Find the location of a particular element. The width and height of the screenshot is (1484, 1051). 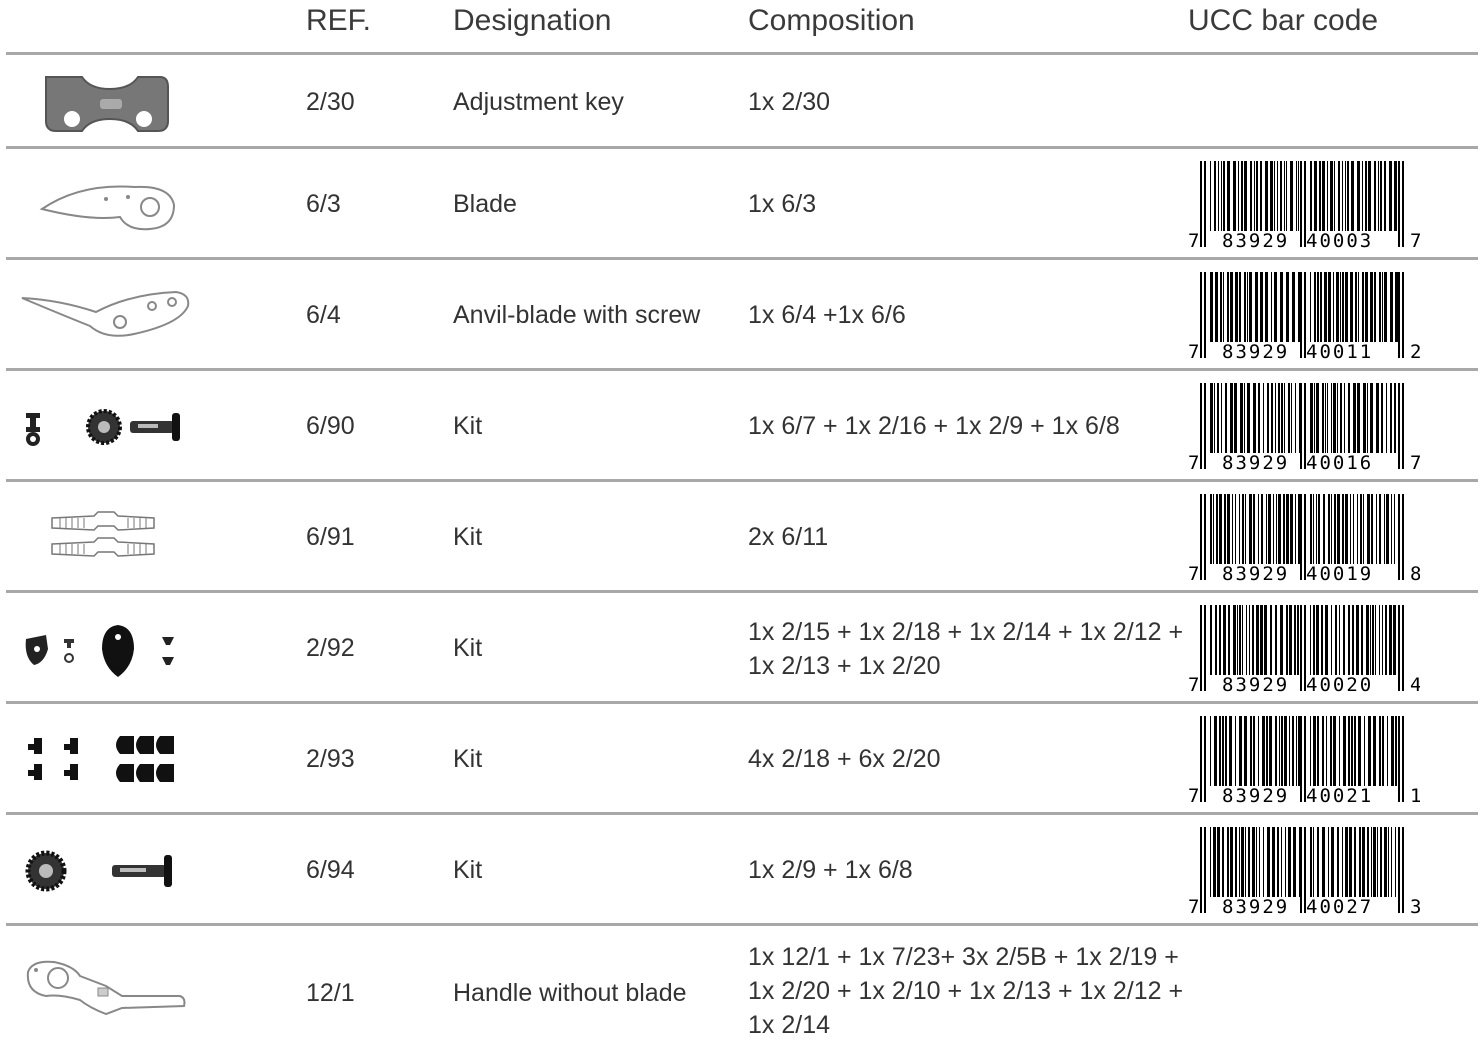

table-row: 6/3 Blade 1x 6/3 7 83929 40003 7 is located at coordinates (742, 203).